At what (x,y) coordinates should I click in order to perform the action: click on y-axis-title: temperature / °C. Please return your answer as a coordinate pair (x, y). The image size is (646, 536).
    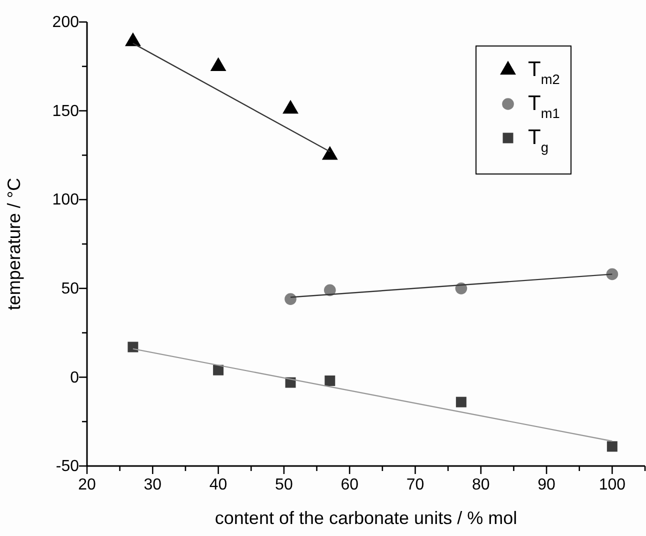
    Looking at the image, I should click on (14, 244).